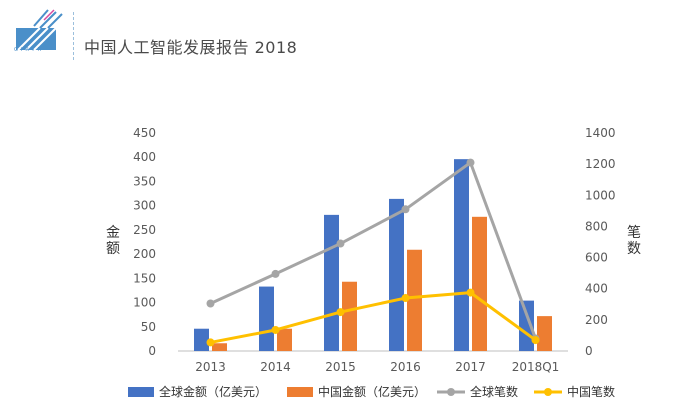  What do you see at coordinates (600, 195) in the screenshot?
I see `y2-tick-label: 1000` at bounding box center [600, 195].